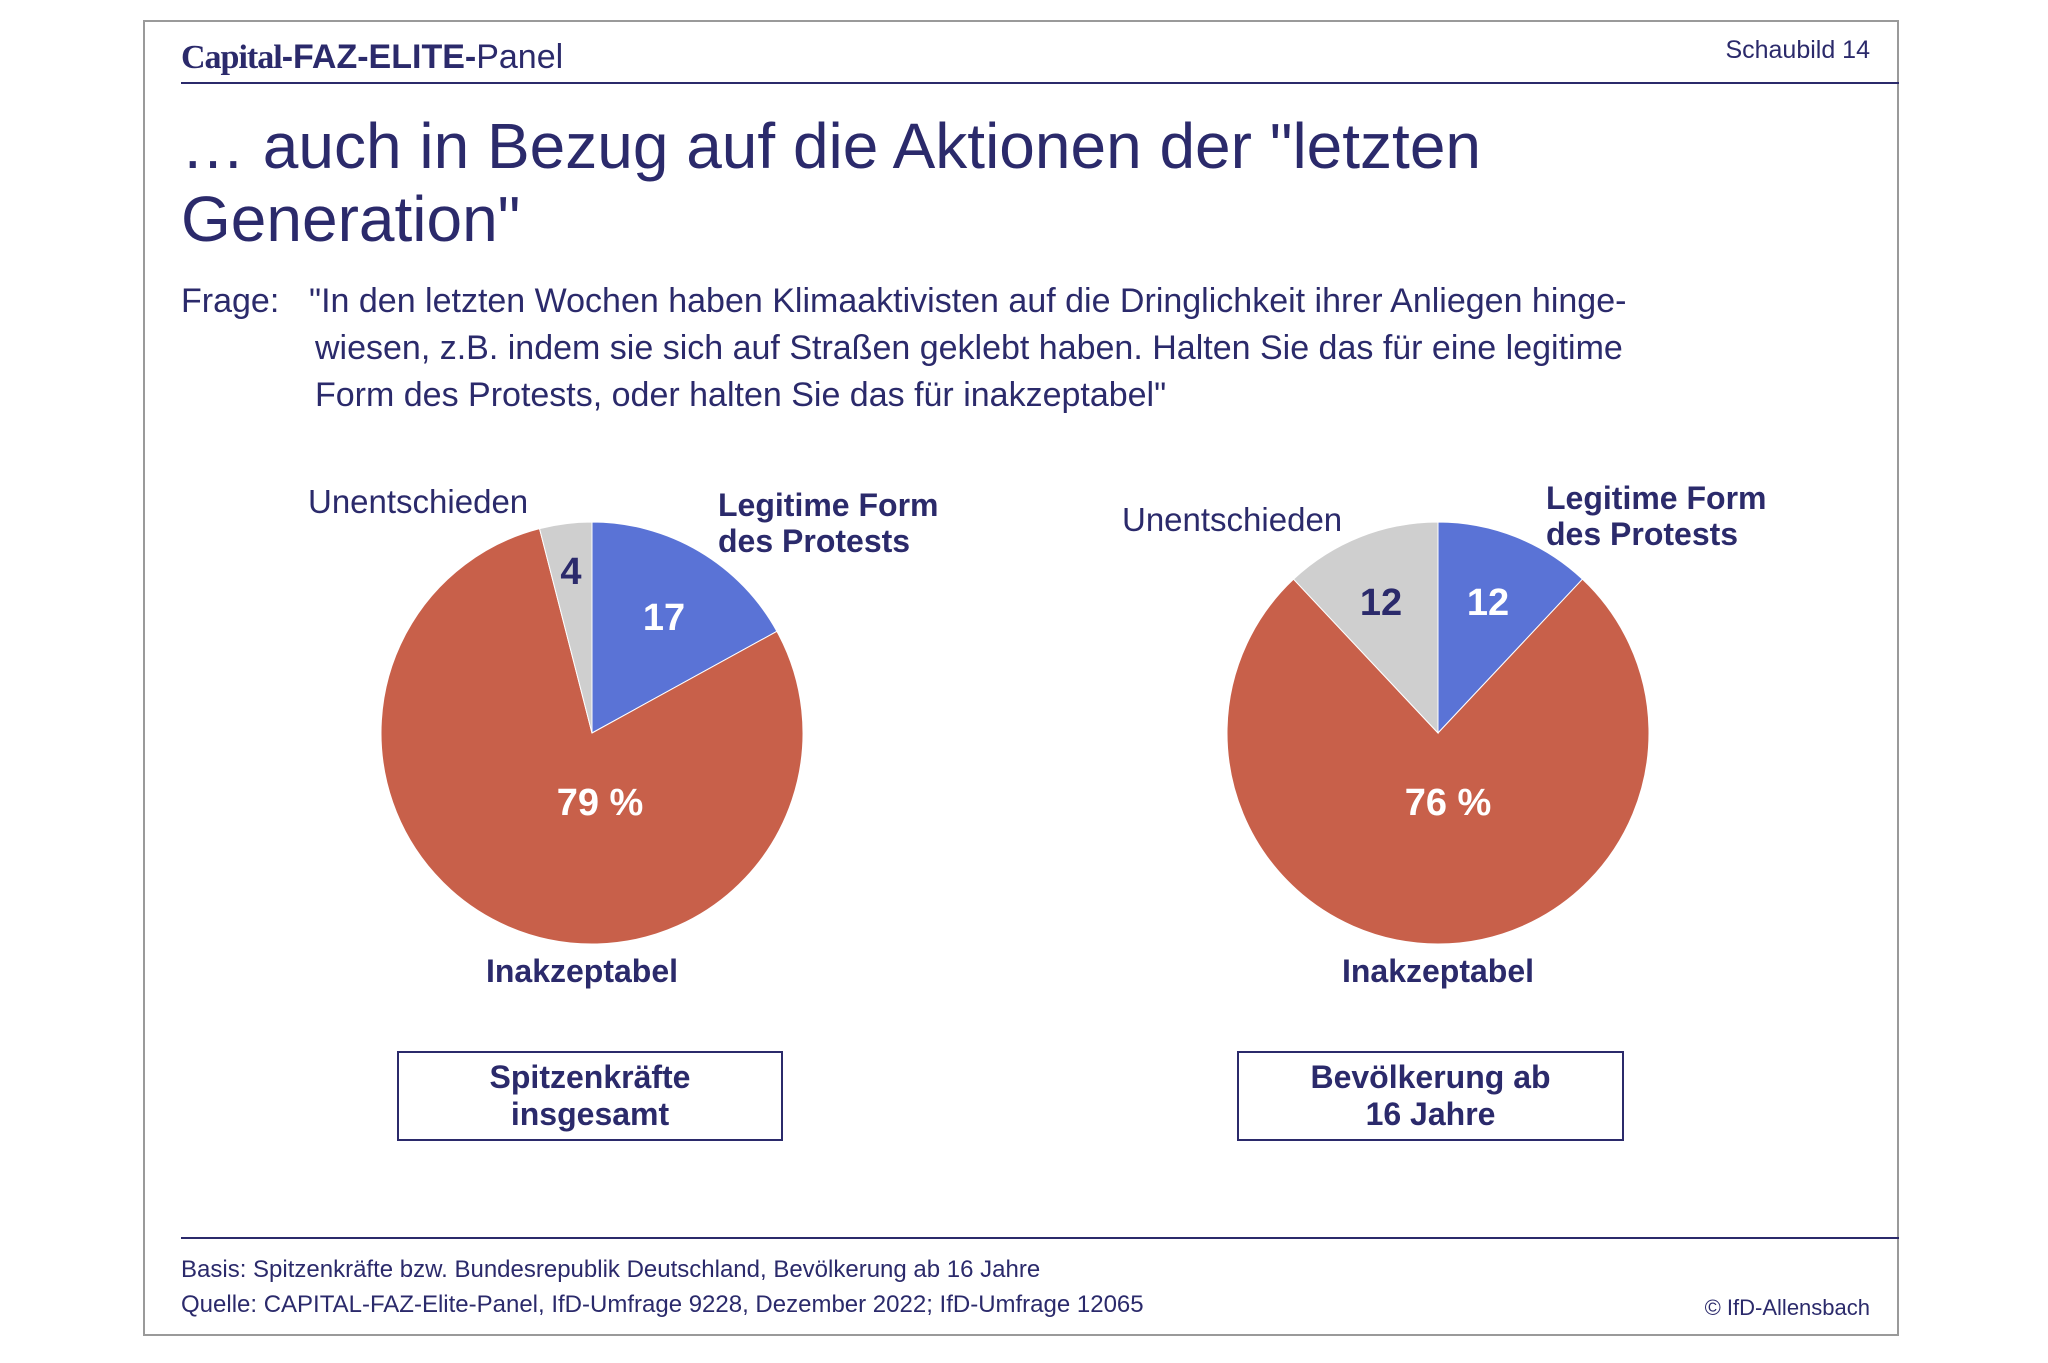 The width and height of the screenshot is (2048, 1363). What do you see at coordinates (590, 1114) in the screenshot?
I see `group-label-line-2: insgesamt` at bounding box center [590, 1114].